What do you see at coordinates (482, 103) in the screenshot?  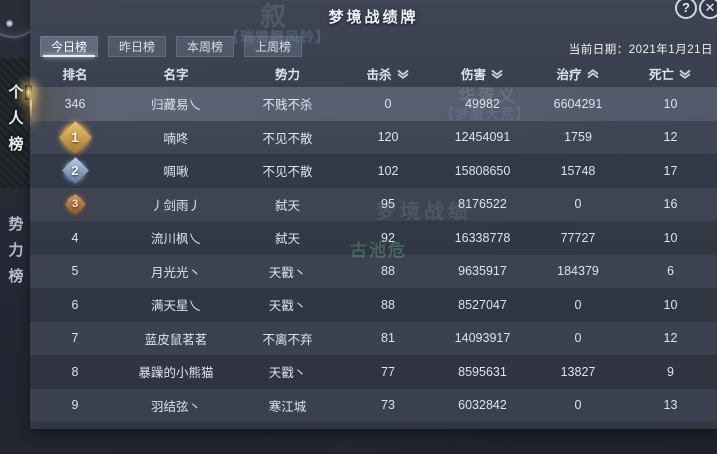 I see `damage-value: 49982` at bounding box center [482, 103].